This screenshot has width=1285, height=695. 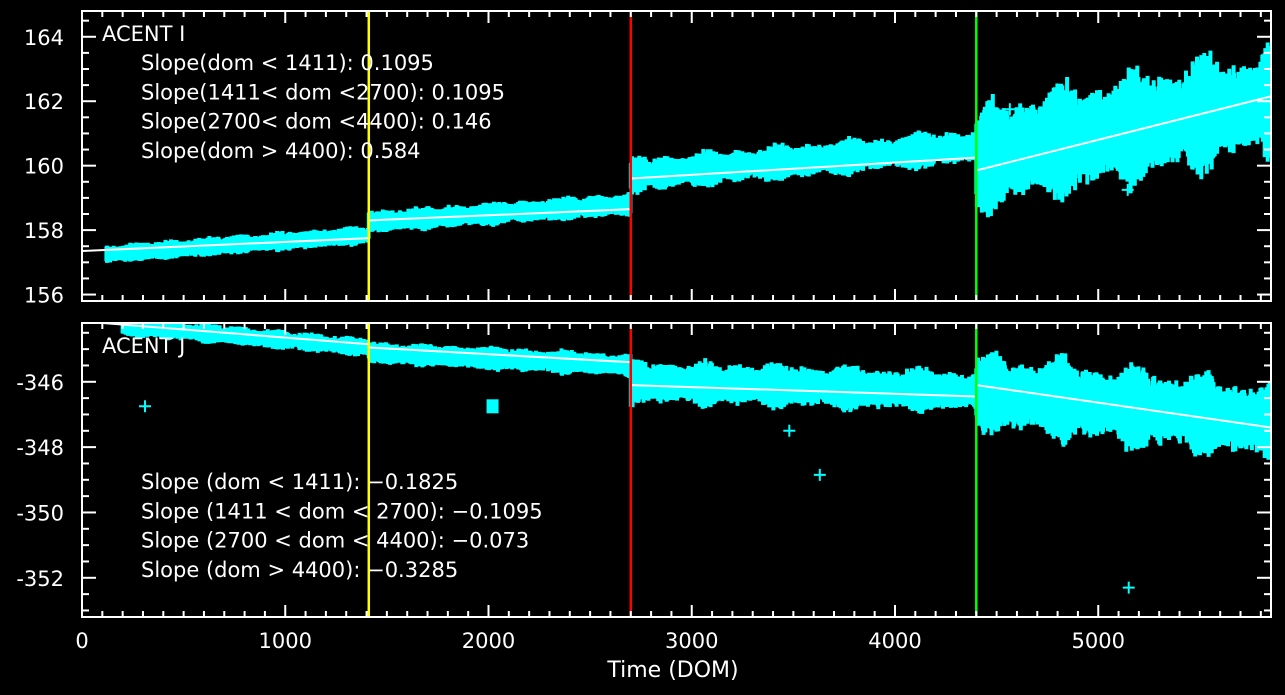 What do you see at coordinates (680, 376) in the screenshot?
I see `fit-lines` at bounding box center [680, 376].